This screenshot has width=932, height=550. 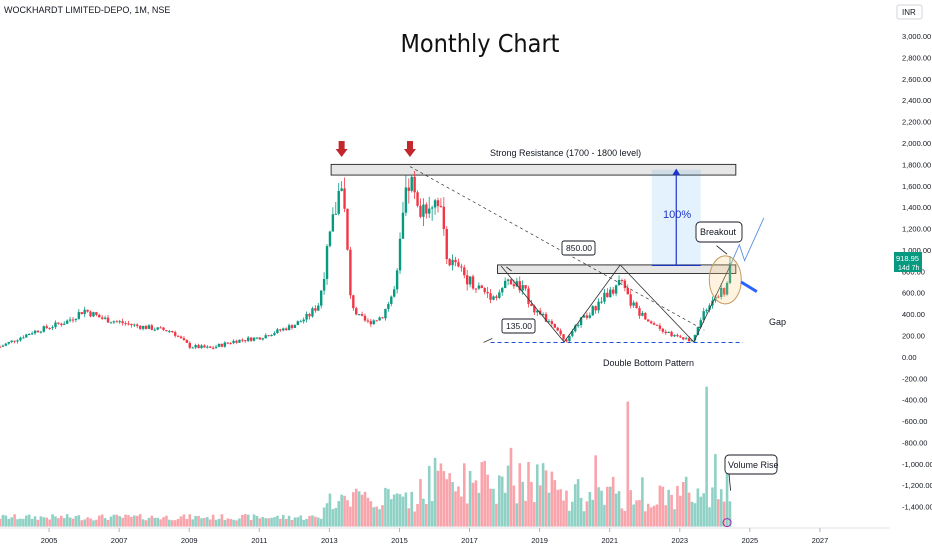 What do you see at coordinates (409, 145) in the screenshot?
I see `peak-marker-stem` at bounding box center [409, 145].